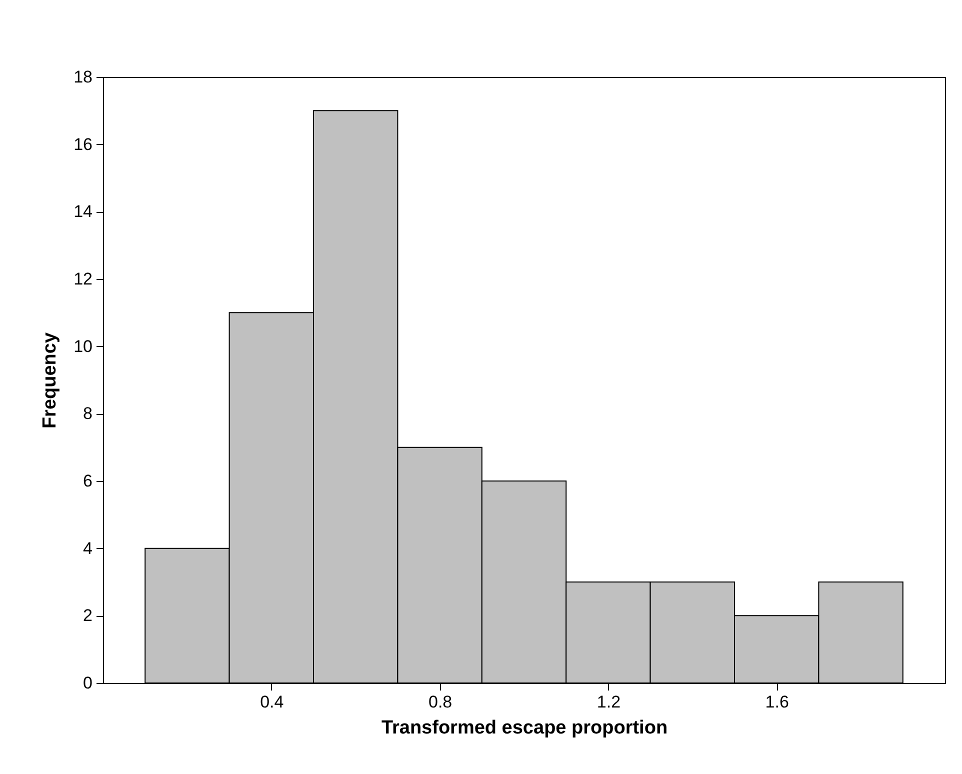 The width and height of the screenshot is (962, 774). Describe the element at coordinates (608, 702) in the screenshot. I see `x-tick-label: 1.2` at that location.